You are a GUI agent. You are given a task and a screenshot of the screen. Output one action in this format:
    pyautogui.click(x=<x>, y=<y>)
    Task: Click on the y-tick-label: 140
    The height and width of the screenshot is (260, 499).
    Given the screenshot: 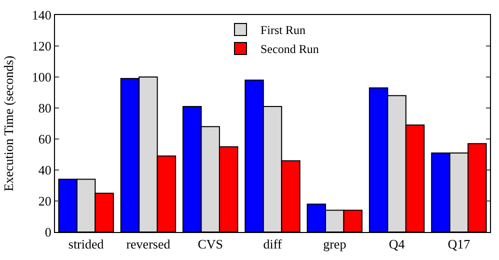 What is the action you would take?
    pyautogui.click(x=42, y=15)
    